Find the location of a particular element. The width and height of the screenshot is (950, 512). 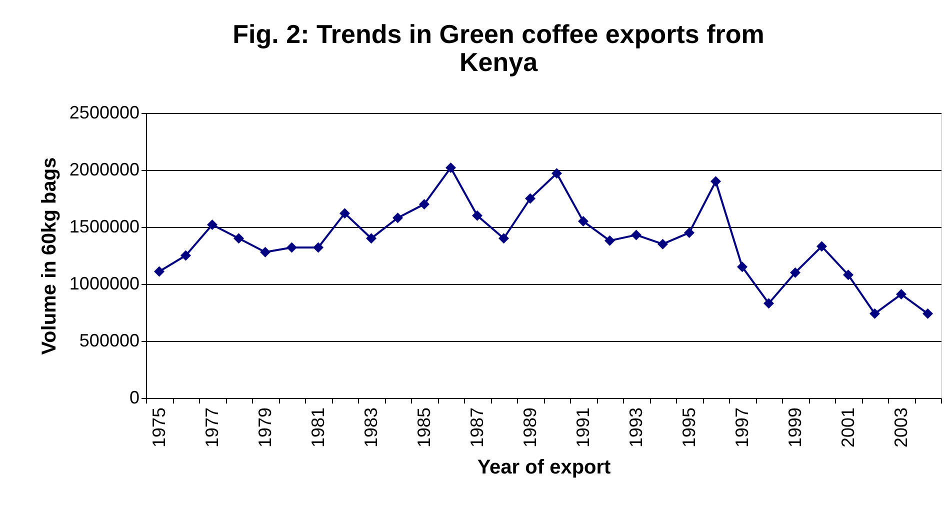

x-tick-label: 1995 is located at coordinates (688, 428).